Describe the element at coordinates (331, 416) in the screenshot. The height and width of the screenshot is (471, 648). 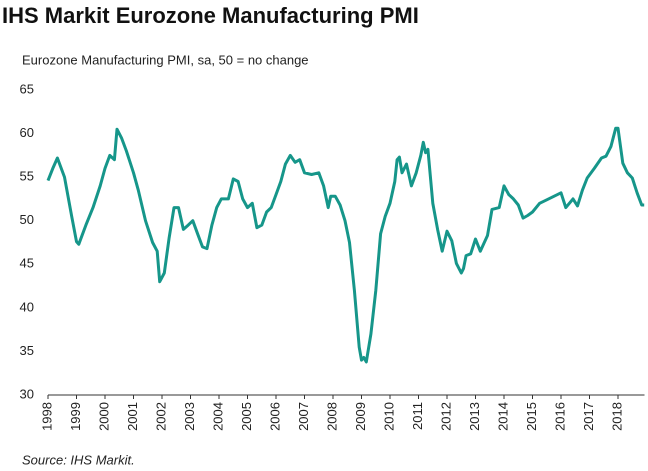
I see `x-tick-label: 2008` at that location.